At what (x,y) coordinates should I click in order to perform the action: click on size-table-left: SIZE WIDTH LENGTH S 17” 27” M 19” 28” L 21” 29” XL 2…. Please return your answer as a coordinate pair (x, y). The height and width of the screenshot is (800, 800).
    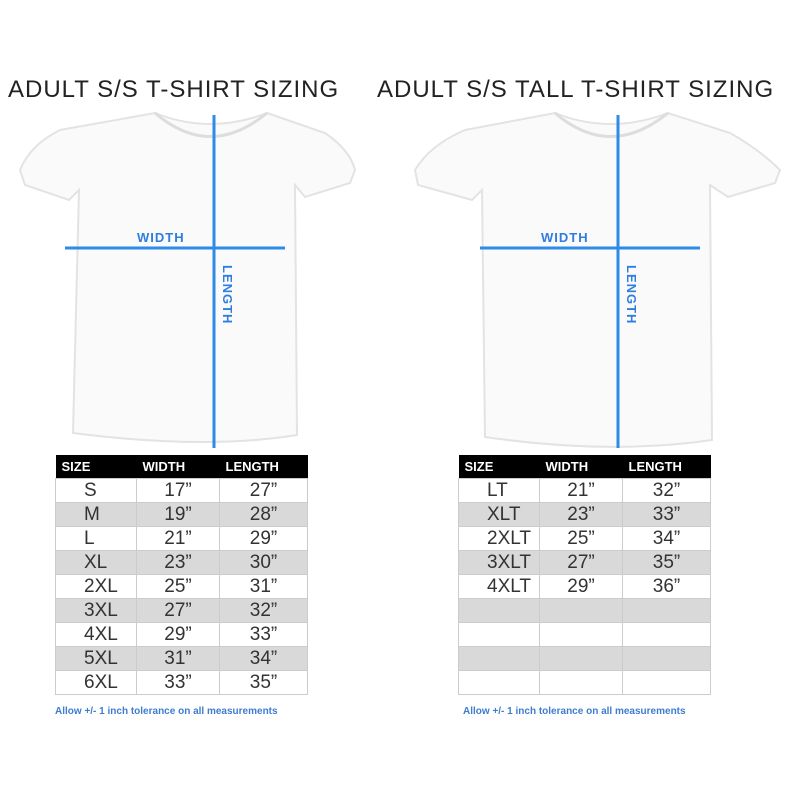
    Looking at the image, I should click on (181, 575).